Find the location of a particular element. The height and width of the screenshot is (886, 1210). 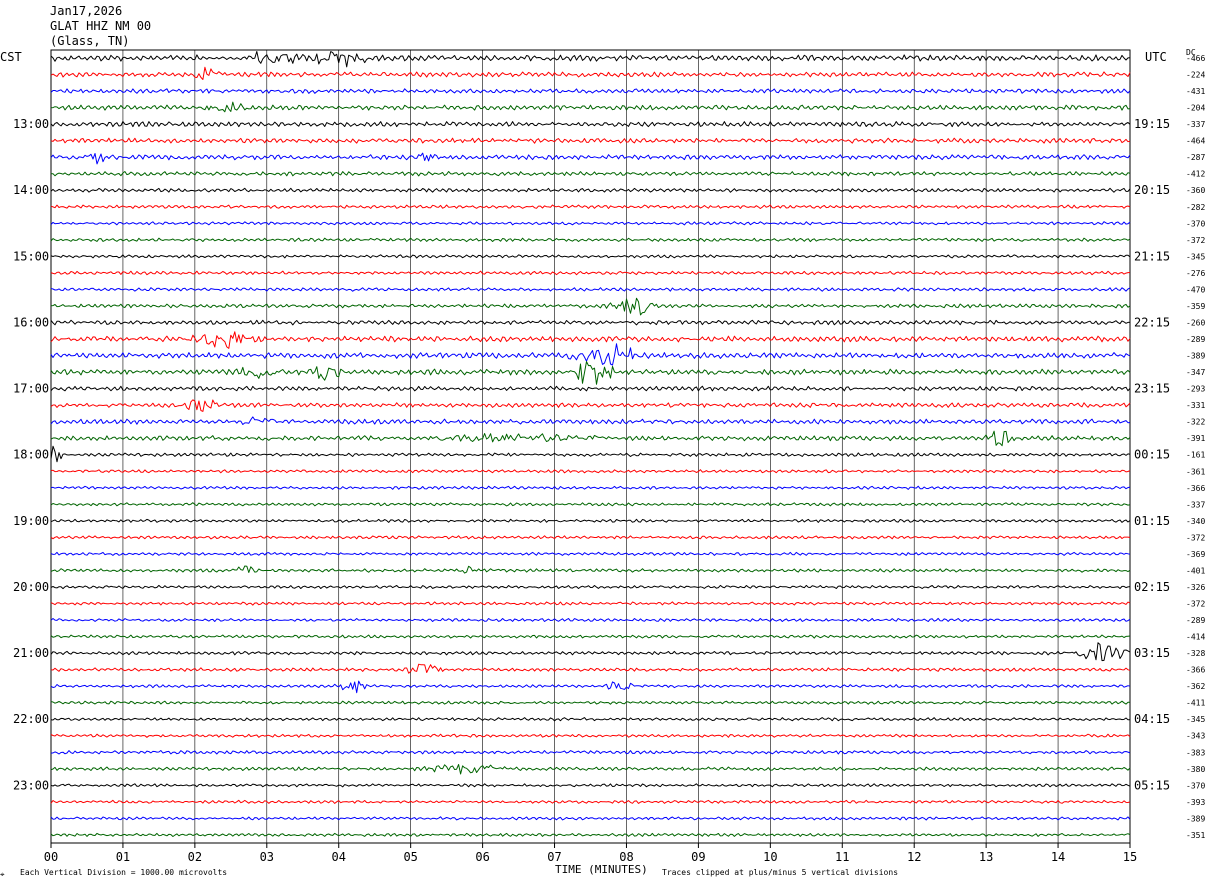

right-hour-label: 22:15 is located at coordinates (1152, 322).